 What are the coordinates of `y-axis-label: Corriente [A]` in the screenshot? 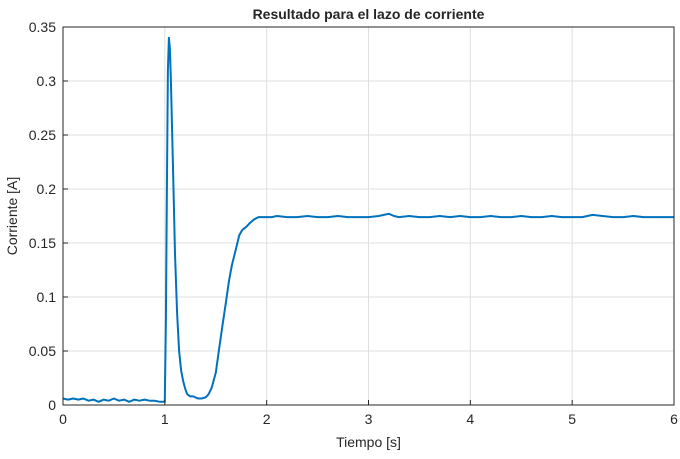 It's located at (12, 216).